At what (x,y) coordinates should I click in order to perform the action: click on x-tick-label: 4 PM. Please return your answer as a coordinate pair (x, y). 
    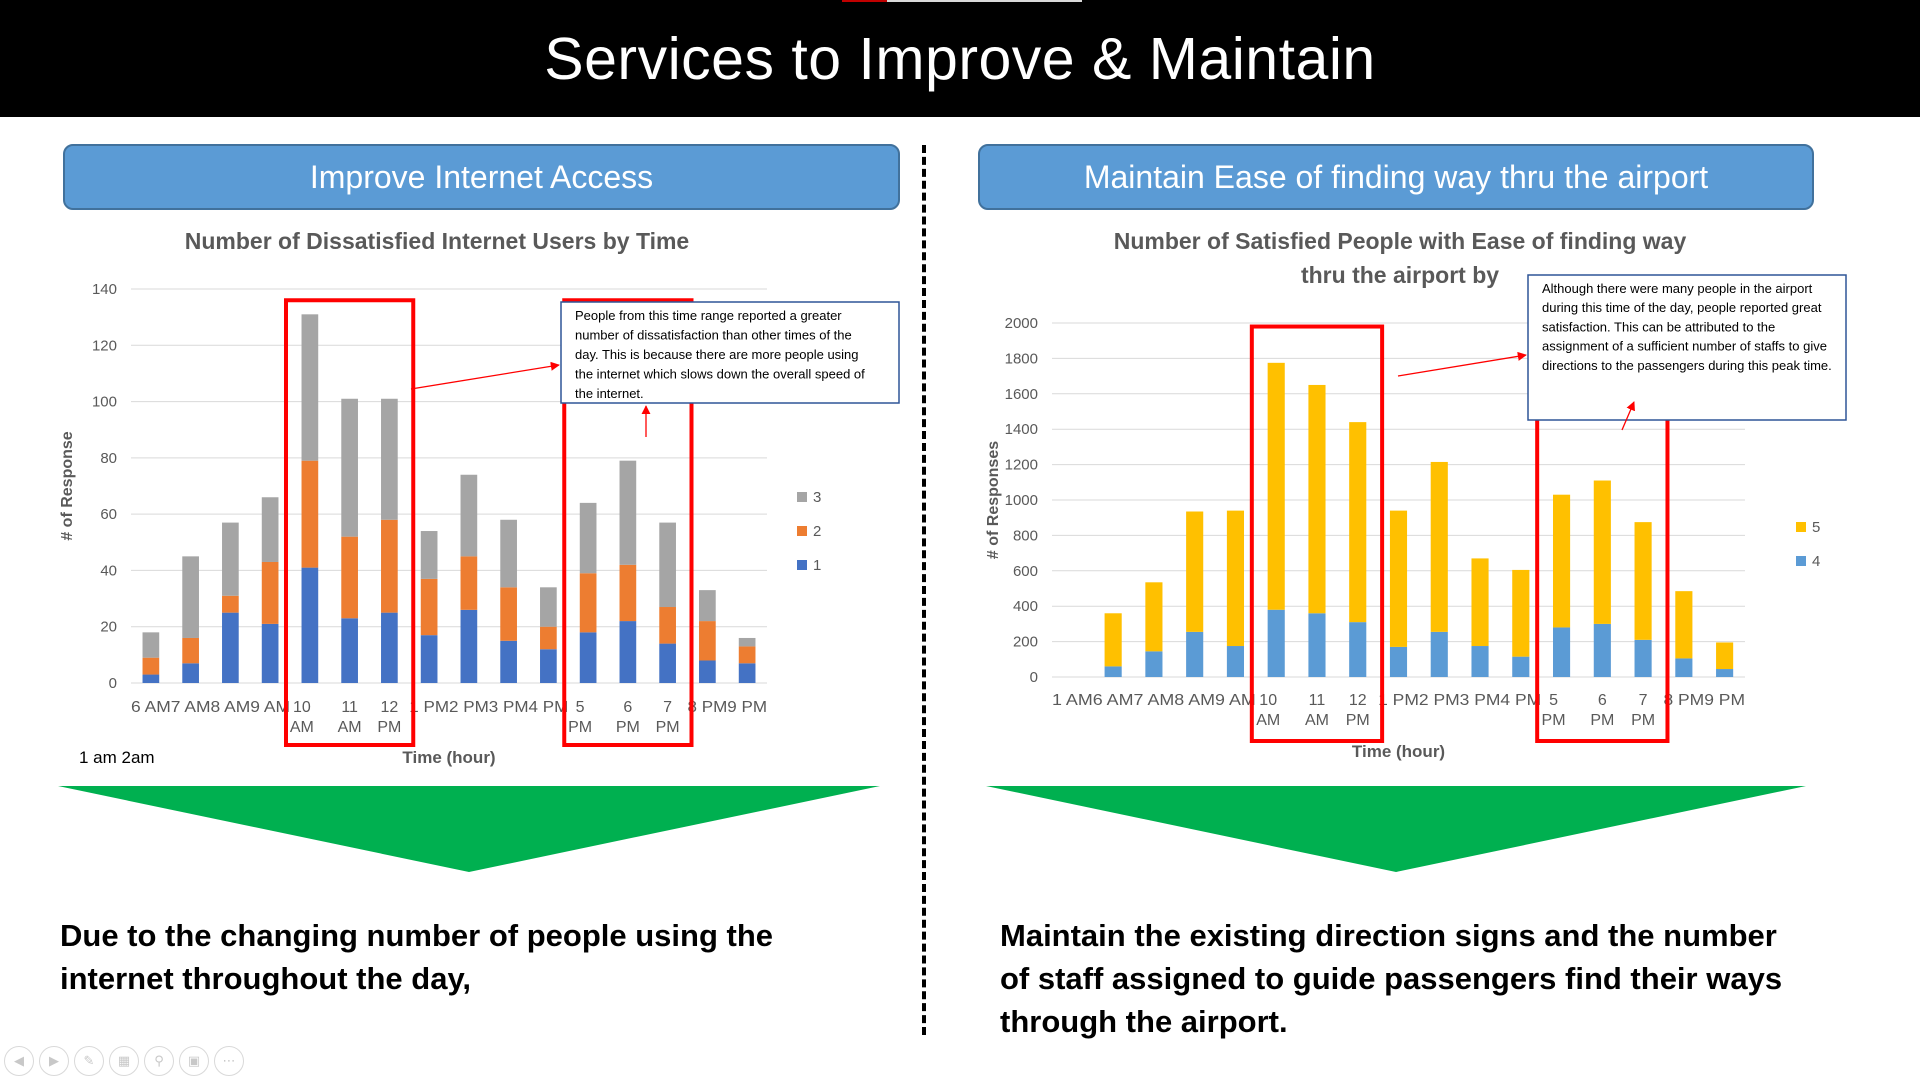
    Looking at the image, I should click on (549, 707).